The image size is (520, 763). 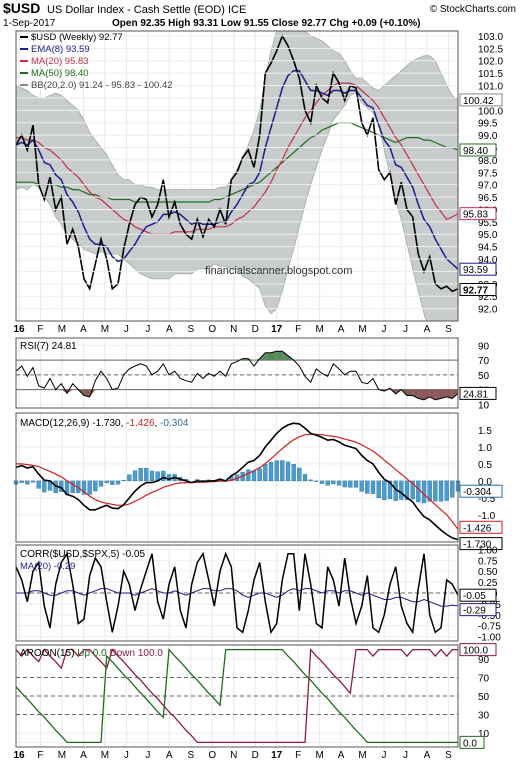 What do you see at coordinates (485, 431) in the screenshot?
I see `macd-y-tick-label: 1.5` at bounding box center [485, 431].